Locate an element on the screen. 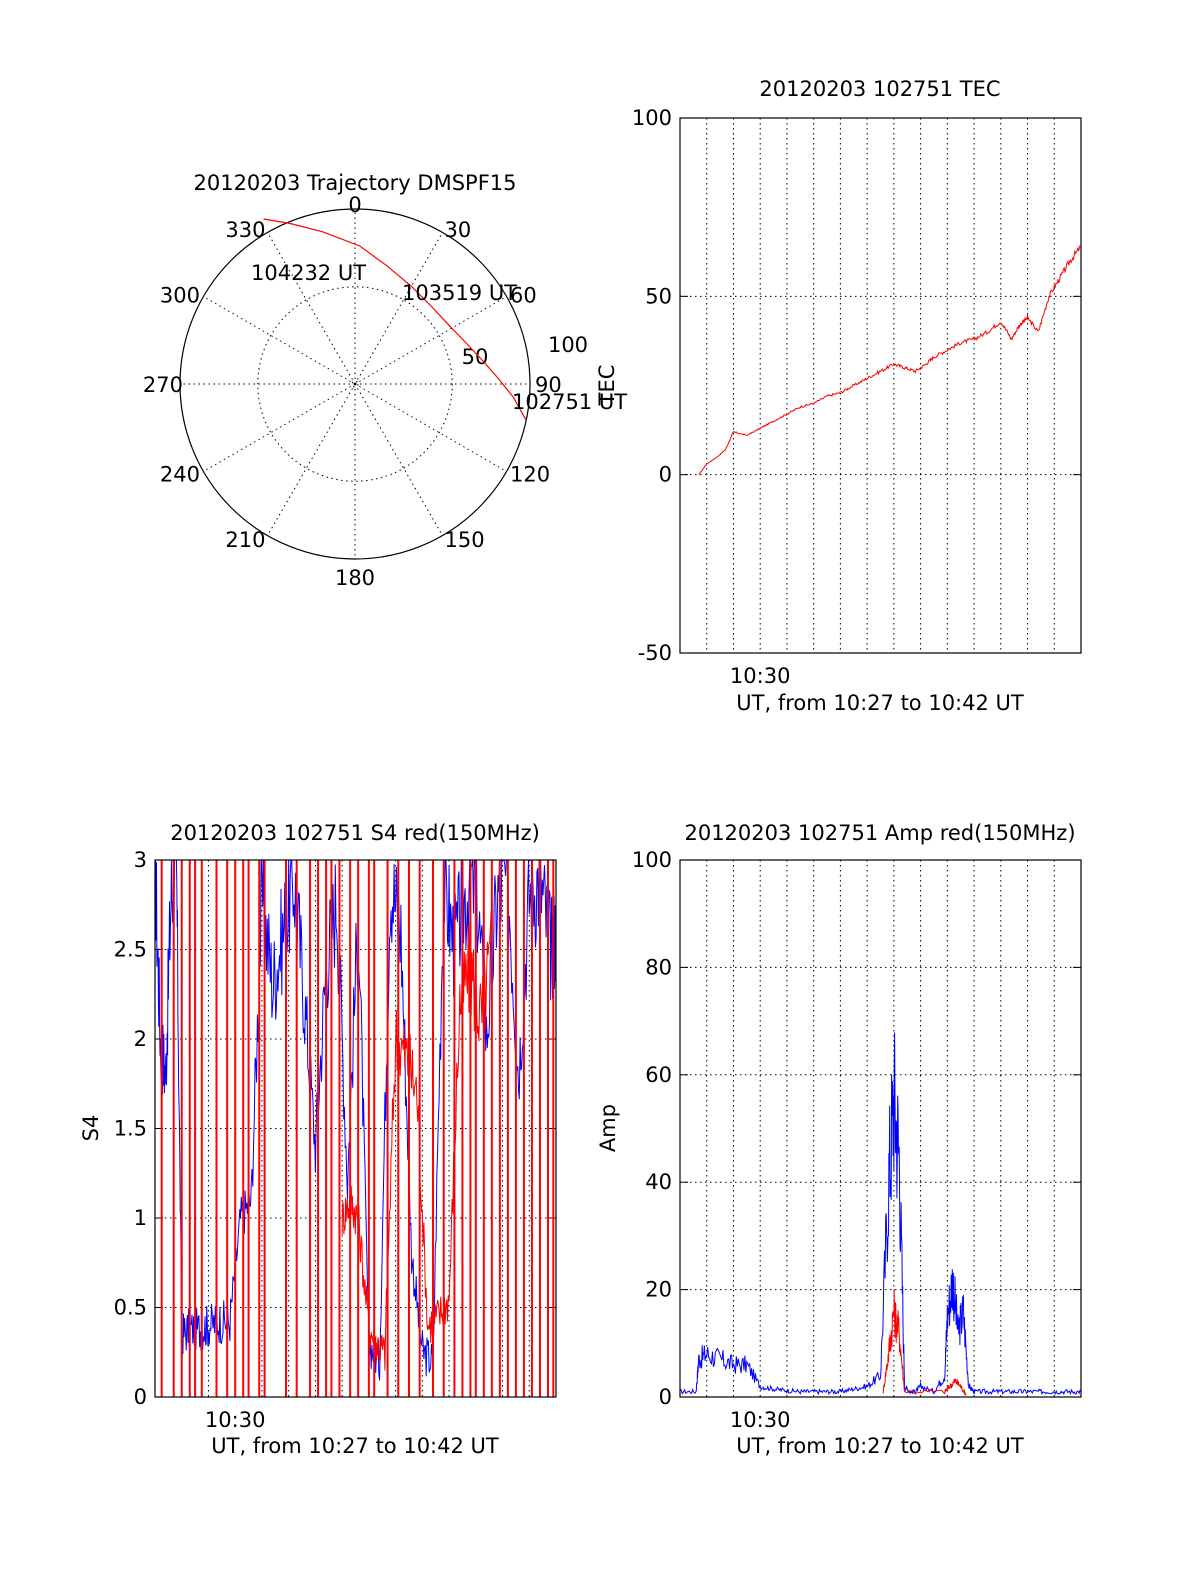  tec-xlabel: UT, from 10:27 to 10:42 UT is located at coordinates (880, 703).